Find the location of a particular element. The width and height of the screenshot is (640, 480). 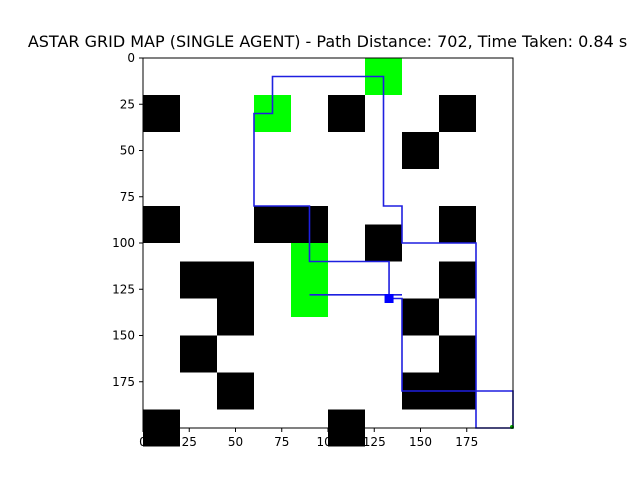

x-axis: 0 25 50 75 100 125 150 175 is located at coordinates (308, 438).